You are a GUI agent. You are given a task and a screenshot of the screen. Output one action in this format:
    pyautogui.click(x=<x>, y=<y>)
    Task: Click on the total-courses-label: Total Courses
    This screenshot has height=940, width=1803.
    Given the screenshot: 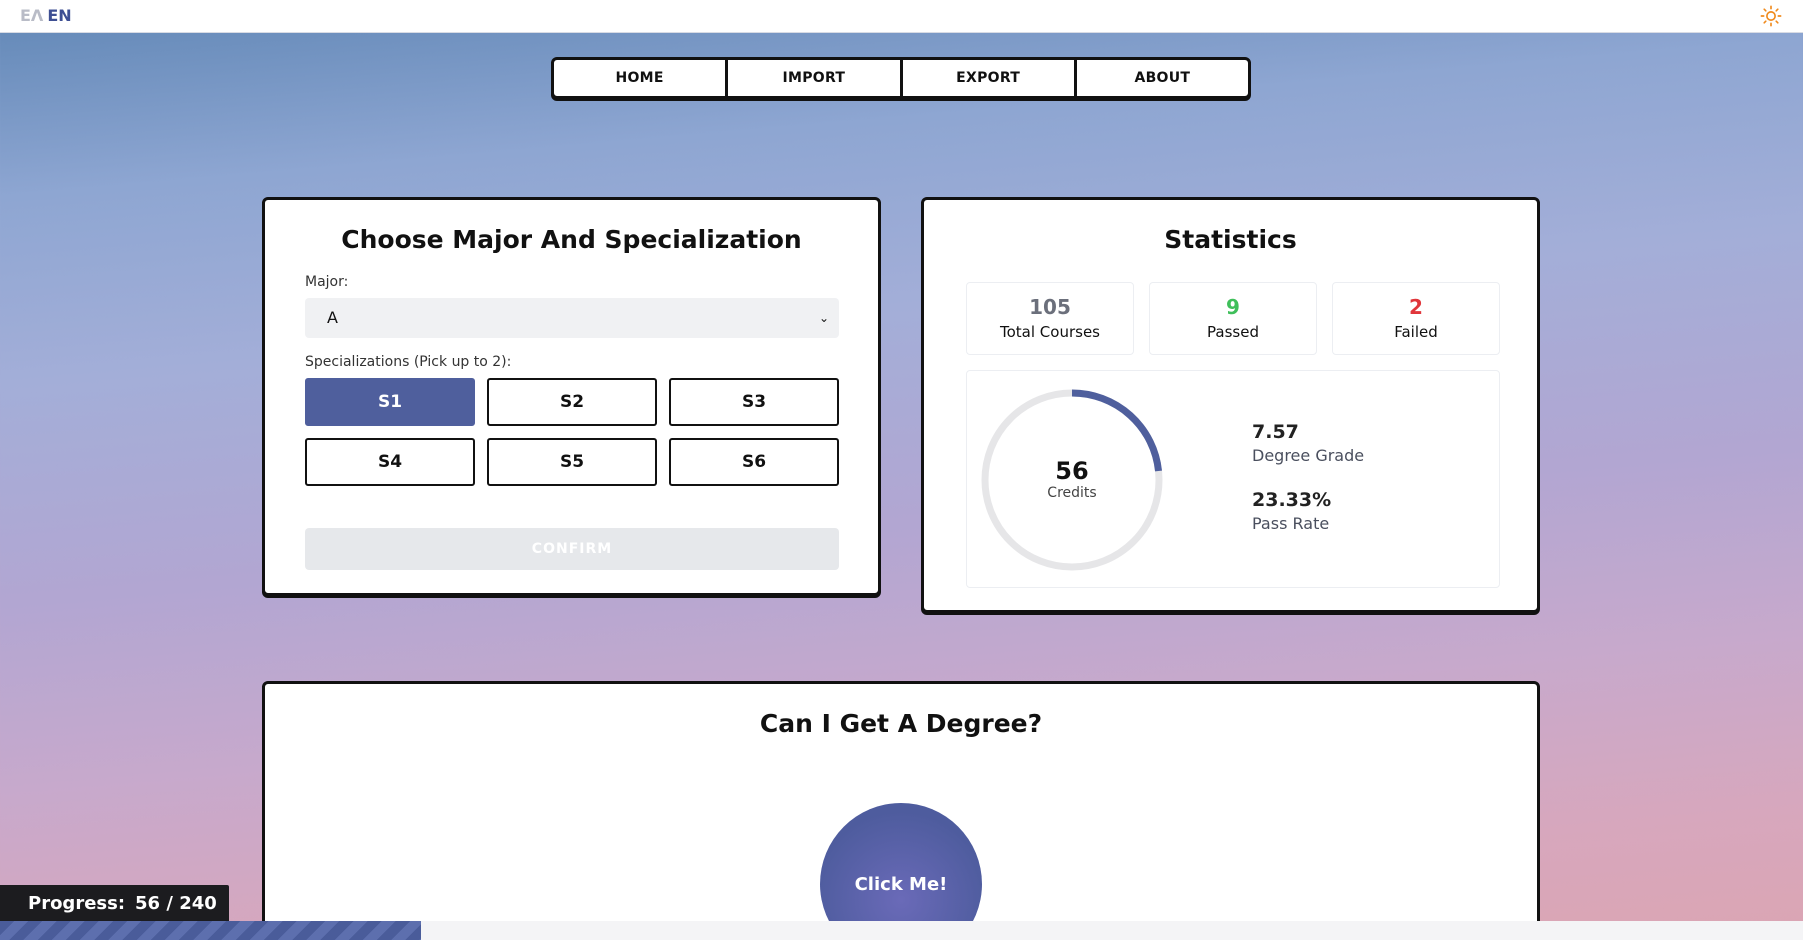 What is the action you would take?
    pyautogui.click(x=1050, y=332)
    